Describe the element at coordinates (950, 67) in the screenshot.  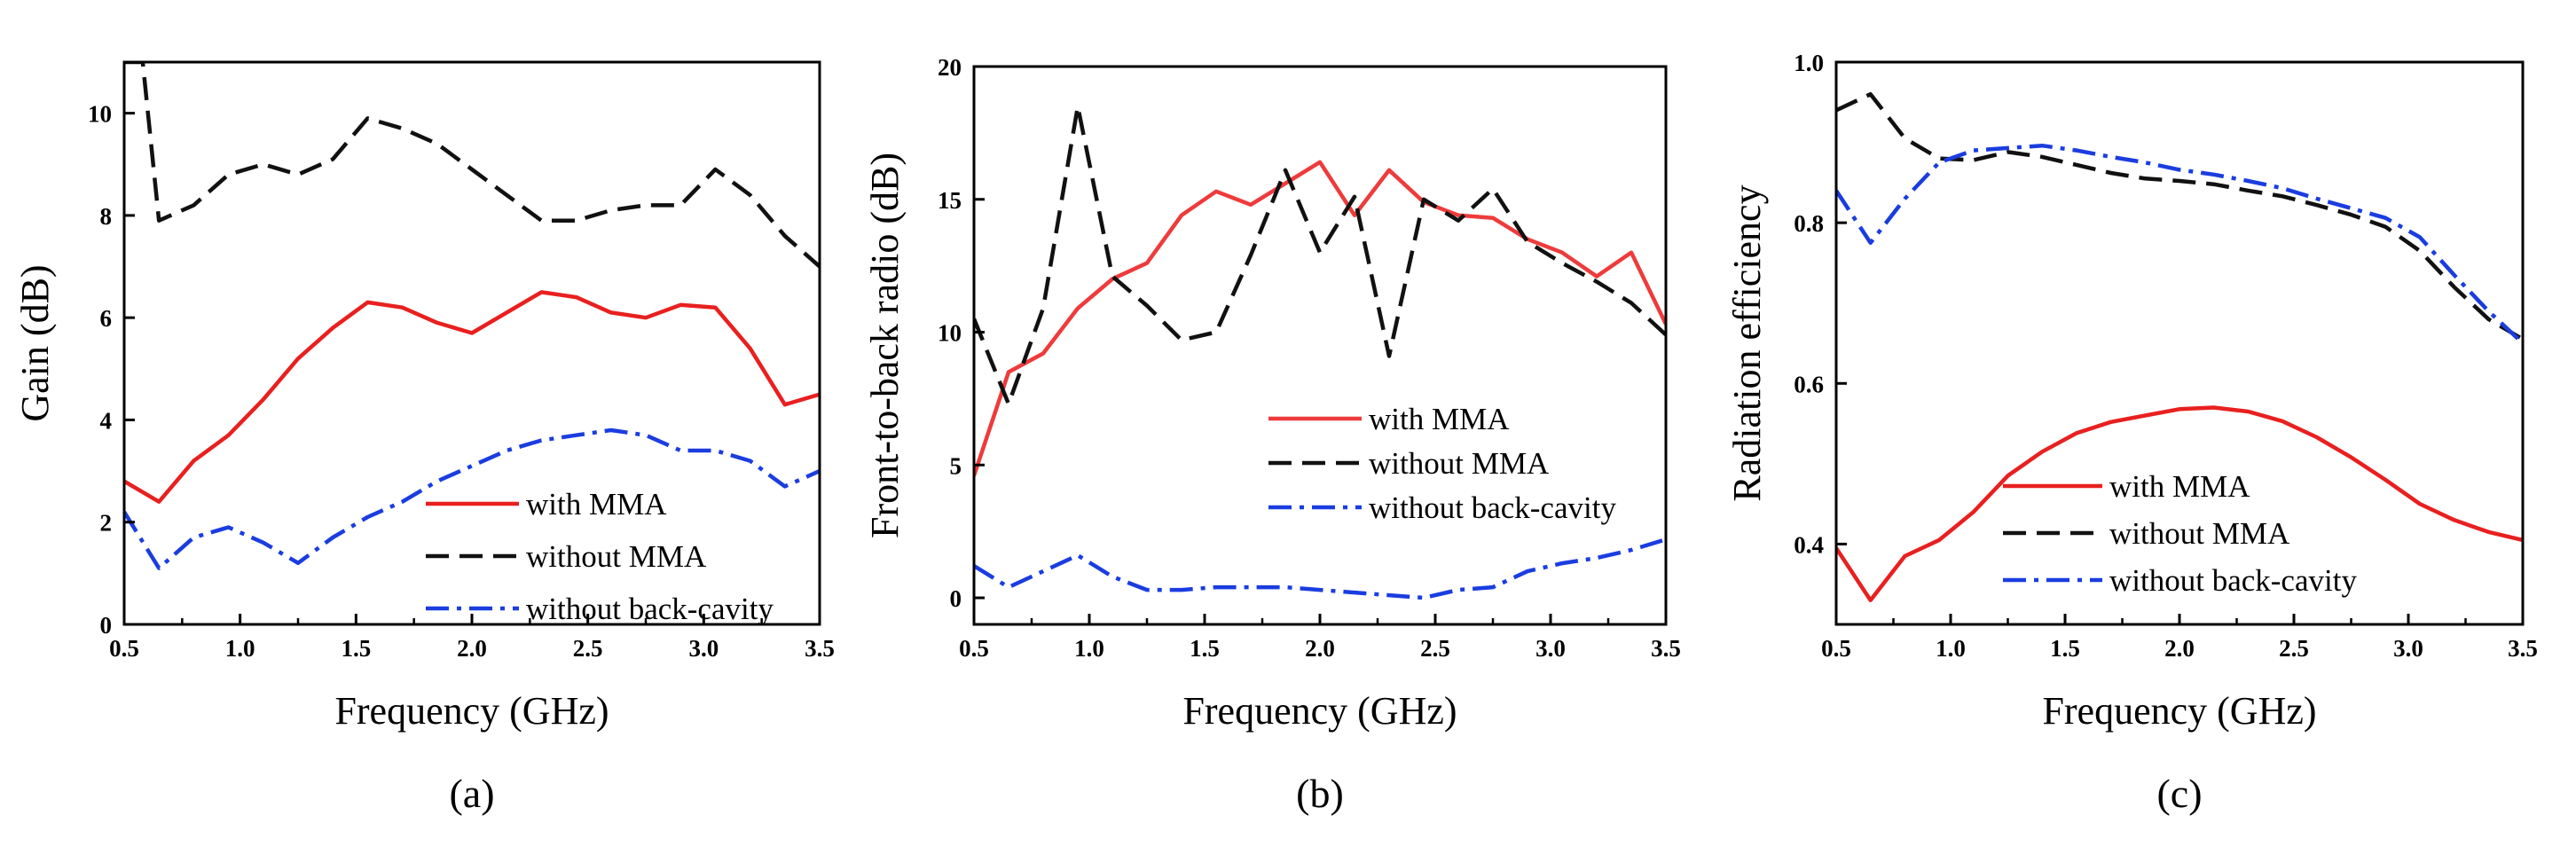
I see `y-tick-label: 20` at that location.